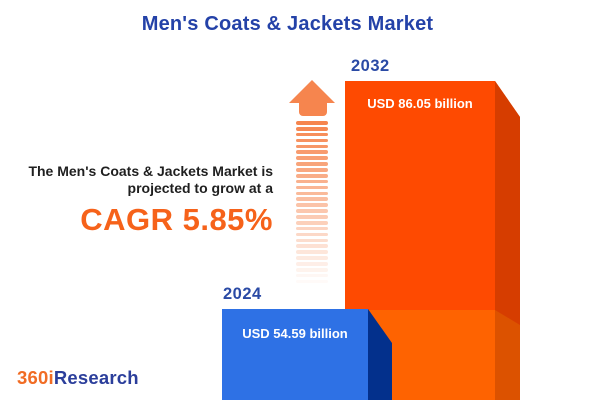  Describe the element at coordinates (242, 294) in the screenshot. I see `bar-2024-year-label: 2024` at that location.